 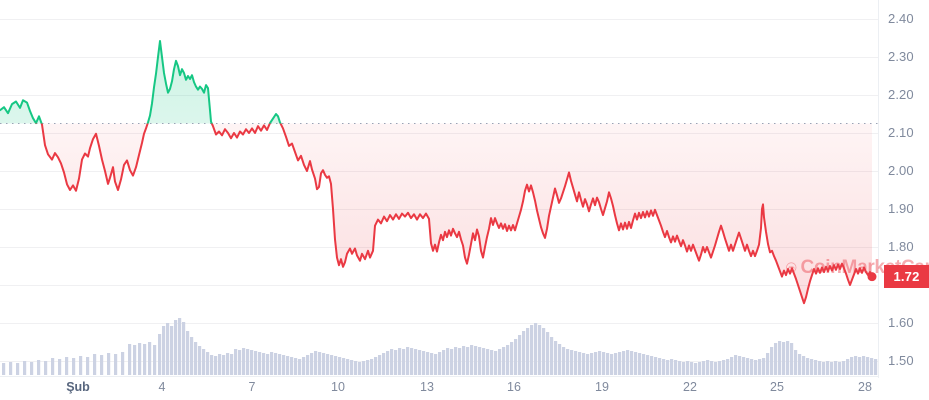 What do you see at coordinates (690, 387) in the screenshot?
I see `x-axis-tick-label: 22` at bounding box center [690, 387].